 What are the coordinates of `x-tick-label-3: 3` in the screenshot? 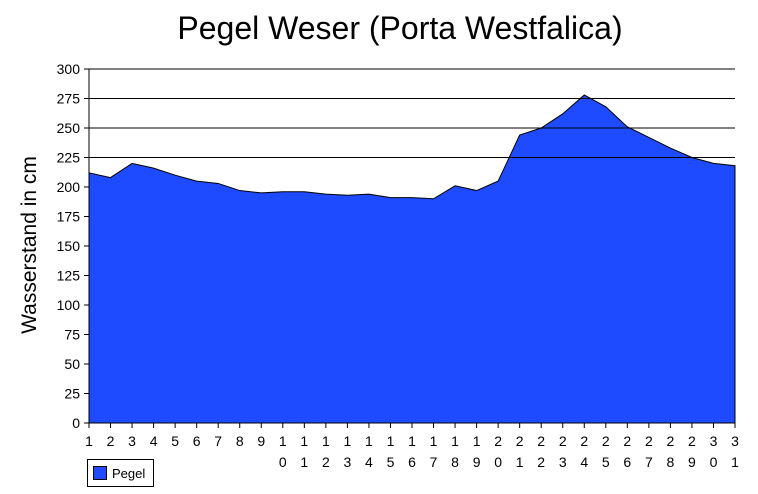 It's located at (132, 441).